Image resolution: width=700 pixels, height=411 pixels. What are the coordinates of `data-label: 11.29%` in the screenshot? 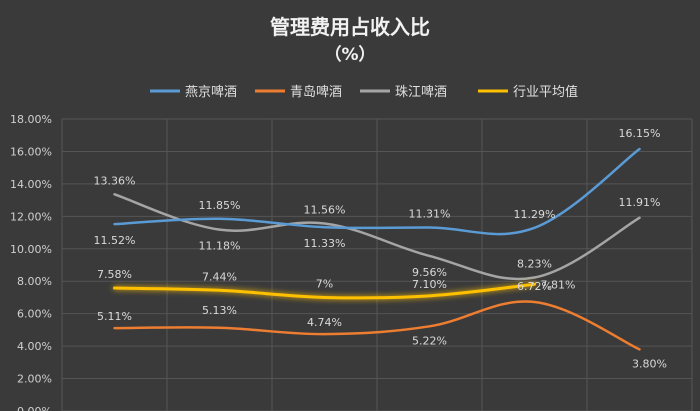 It's located at (535, 214).